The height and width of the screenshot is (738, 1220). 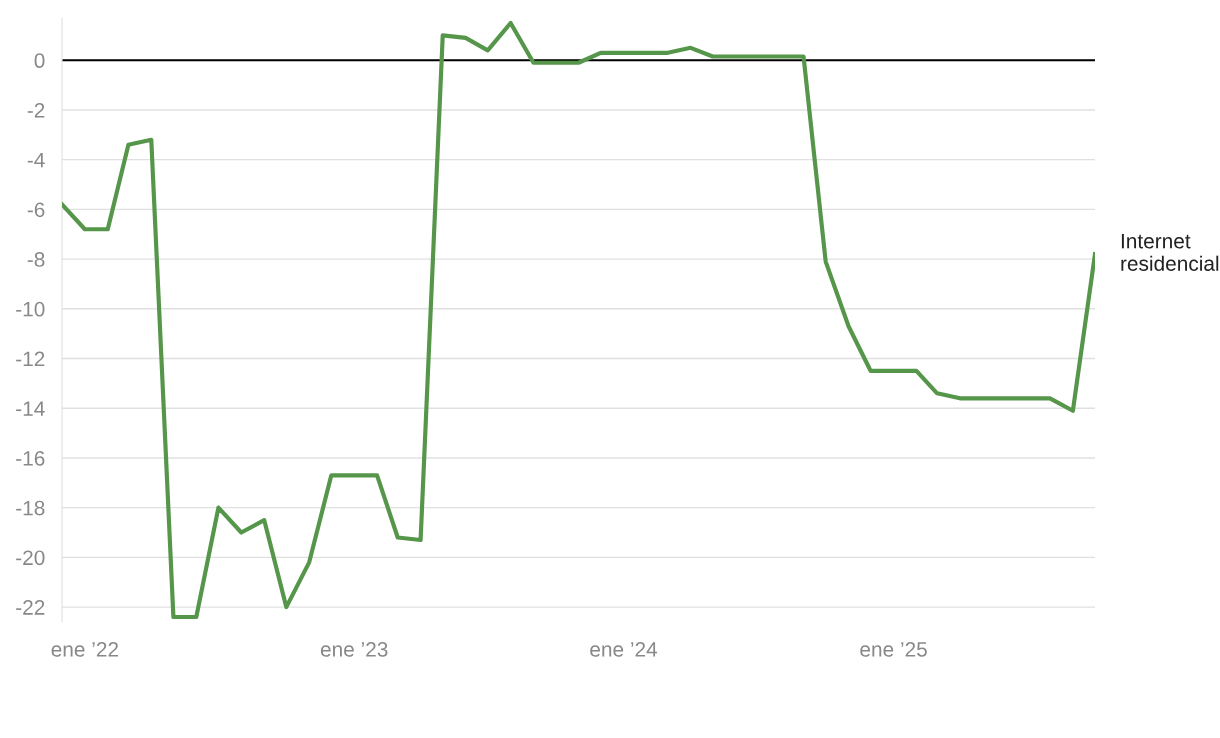 What do you see at coordinates (36, 259) in the screenshot?
I see `y-tick-label: -8` at bounding box center [36, 259].